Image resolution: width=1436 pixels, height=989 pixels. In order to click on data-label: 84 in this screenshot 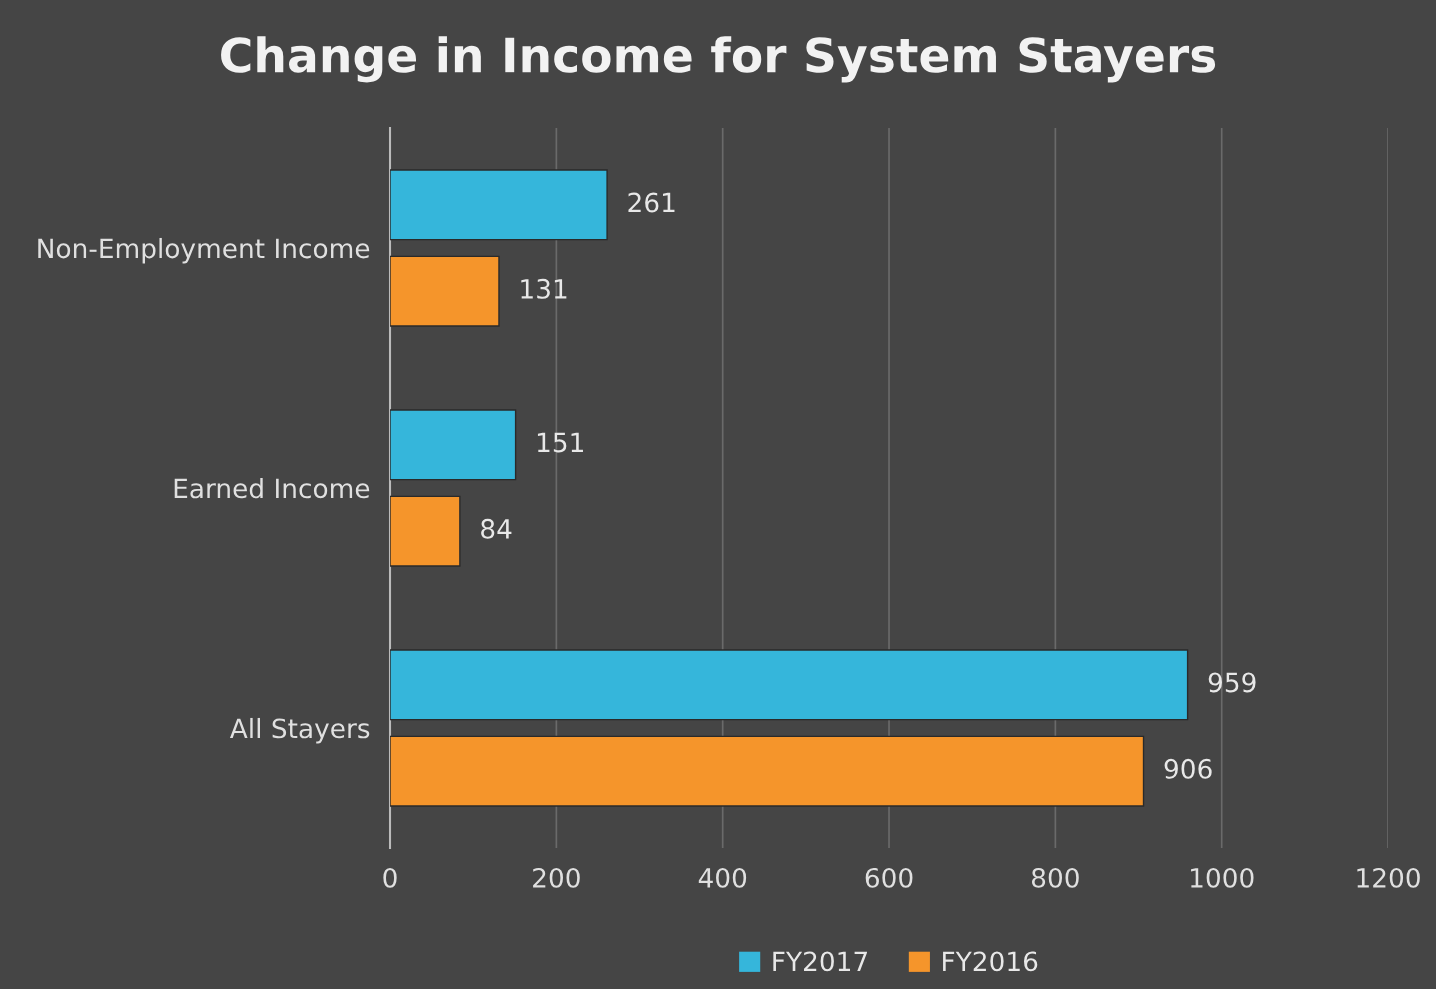, I will do `click(496, 528)`.